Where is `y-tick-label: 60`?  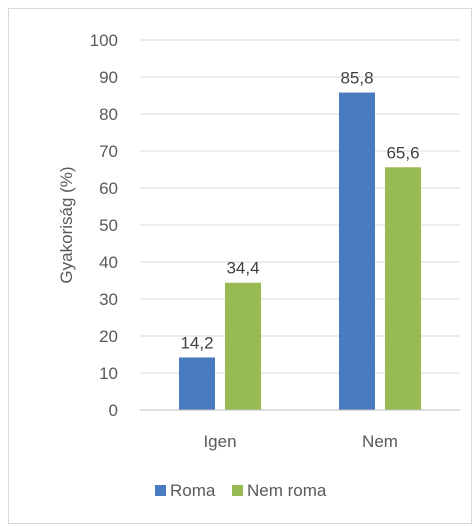
y-tick-label: 60 is located at coordinates (108, 188).